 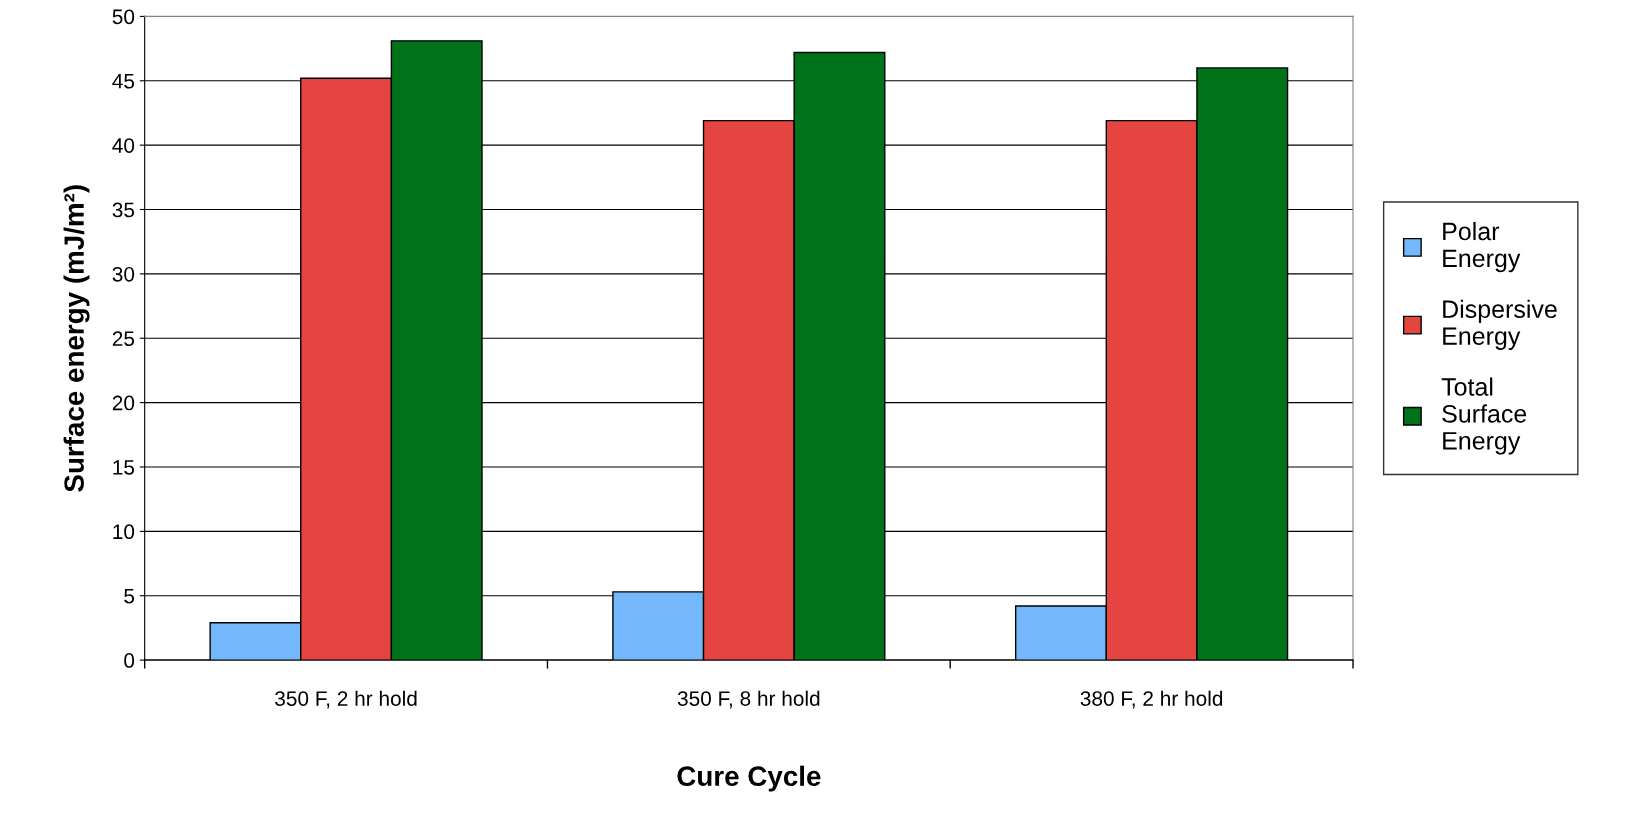 I want to click on y-tick-label: 20, so click(x=123, y=403).